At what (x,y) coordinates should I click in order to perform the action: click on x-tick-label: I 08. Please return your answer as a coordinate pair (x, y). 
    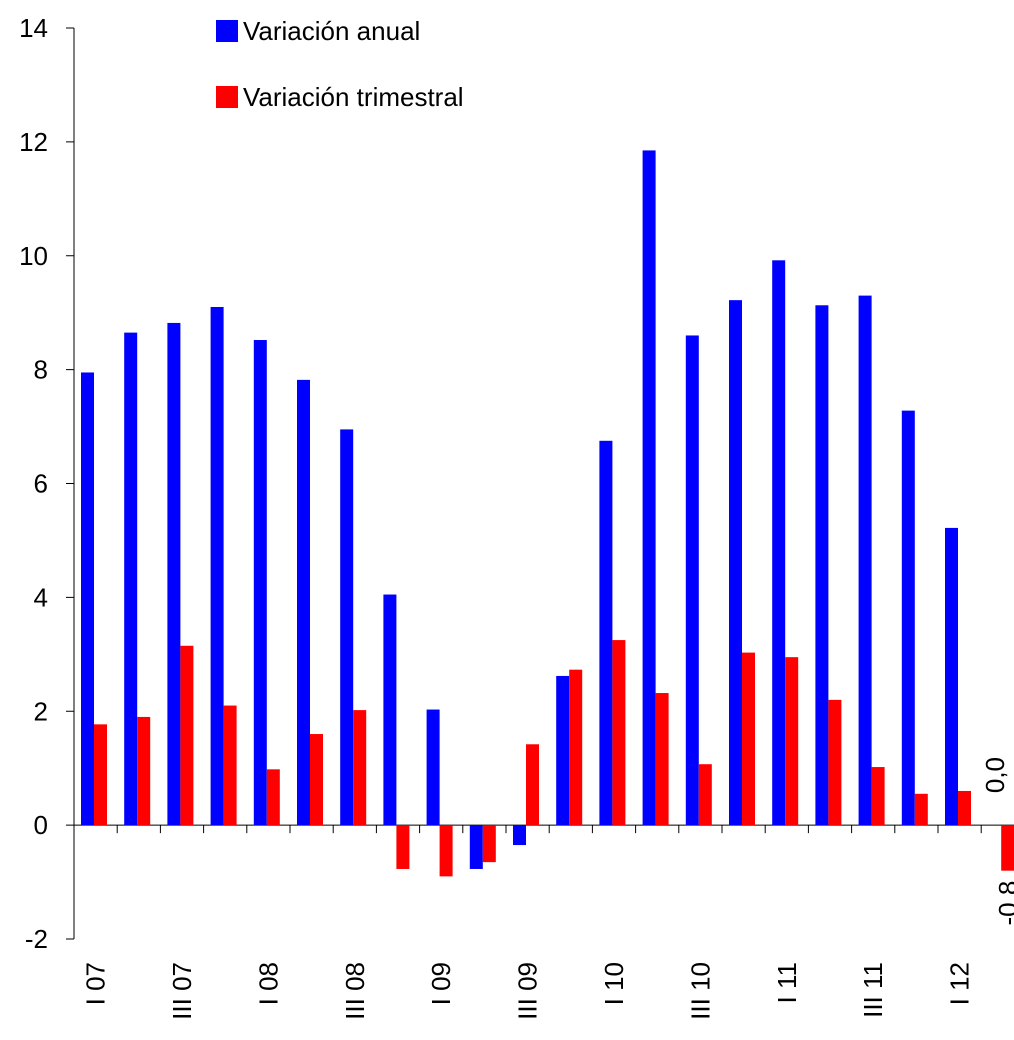
    Looking at the image, I should click on (268, 983).